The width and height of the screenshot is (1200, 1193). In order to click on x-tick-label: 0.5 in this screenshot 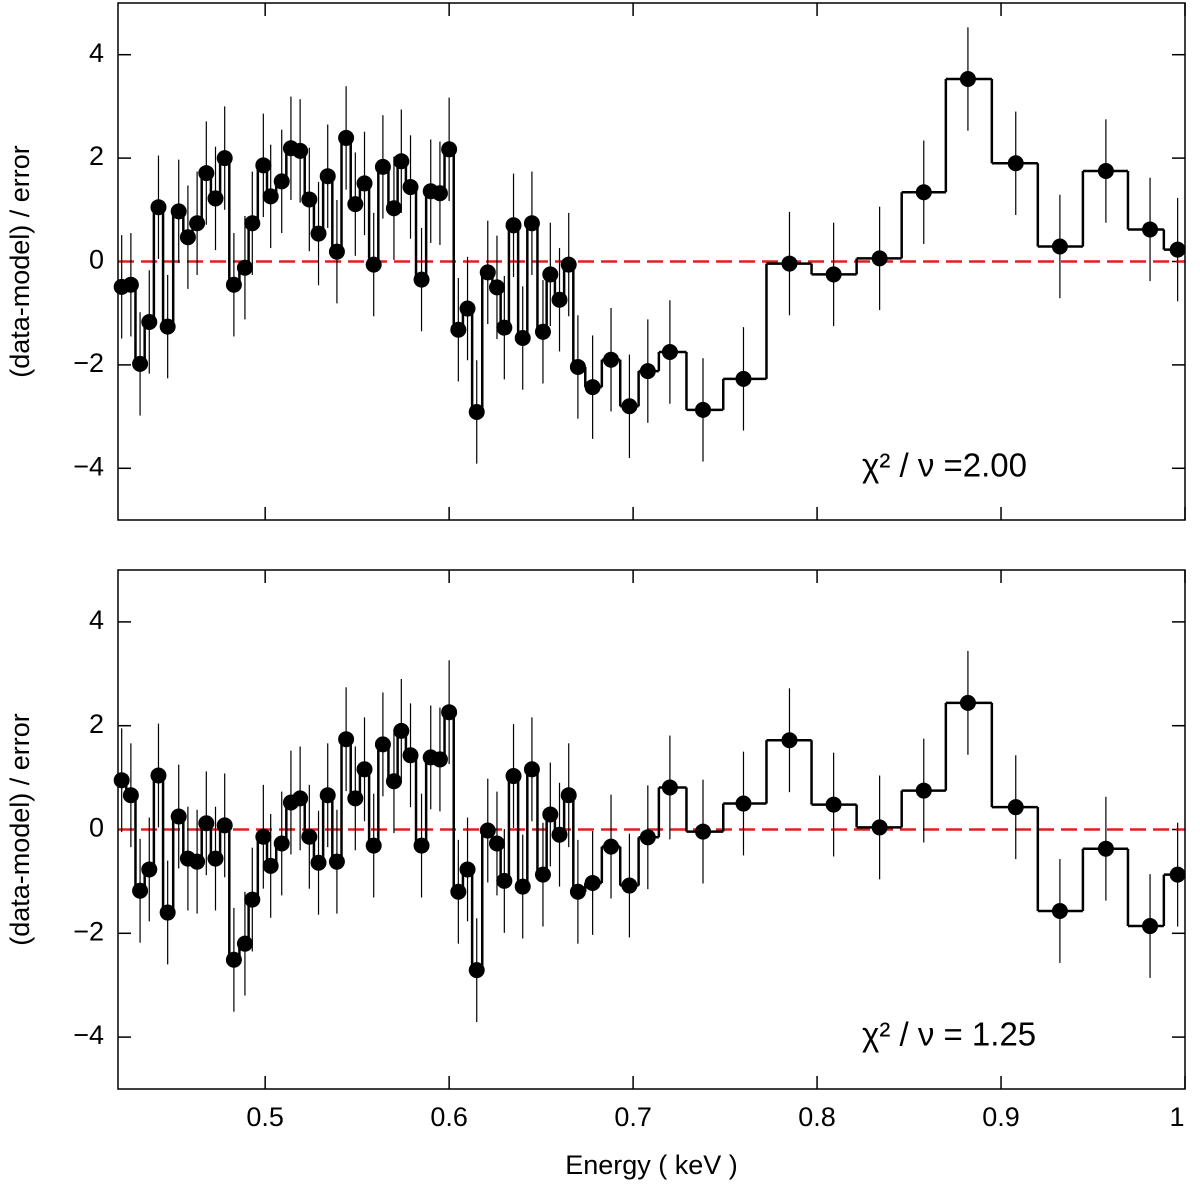, I will do `click(265, 1117)`.